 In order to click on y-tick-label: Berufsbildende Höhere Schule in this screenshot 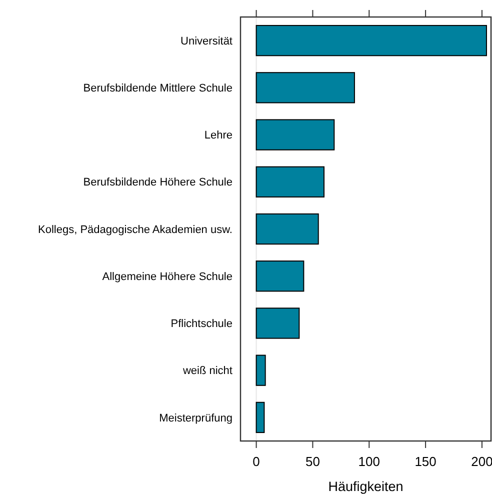, I will do `click(157, 182)`.